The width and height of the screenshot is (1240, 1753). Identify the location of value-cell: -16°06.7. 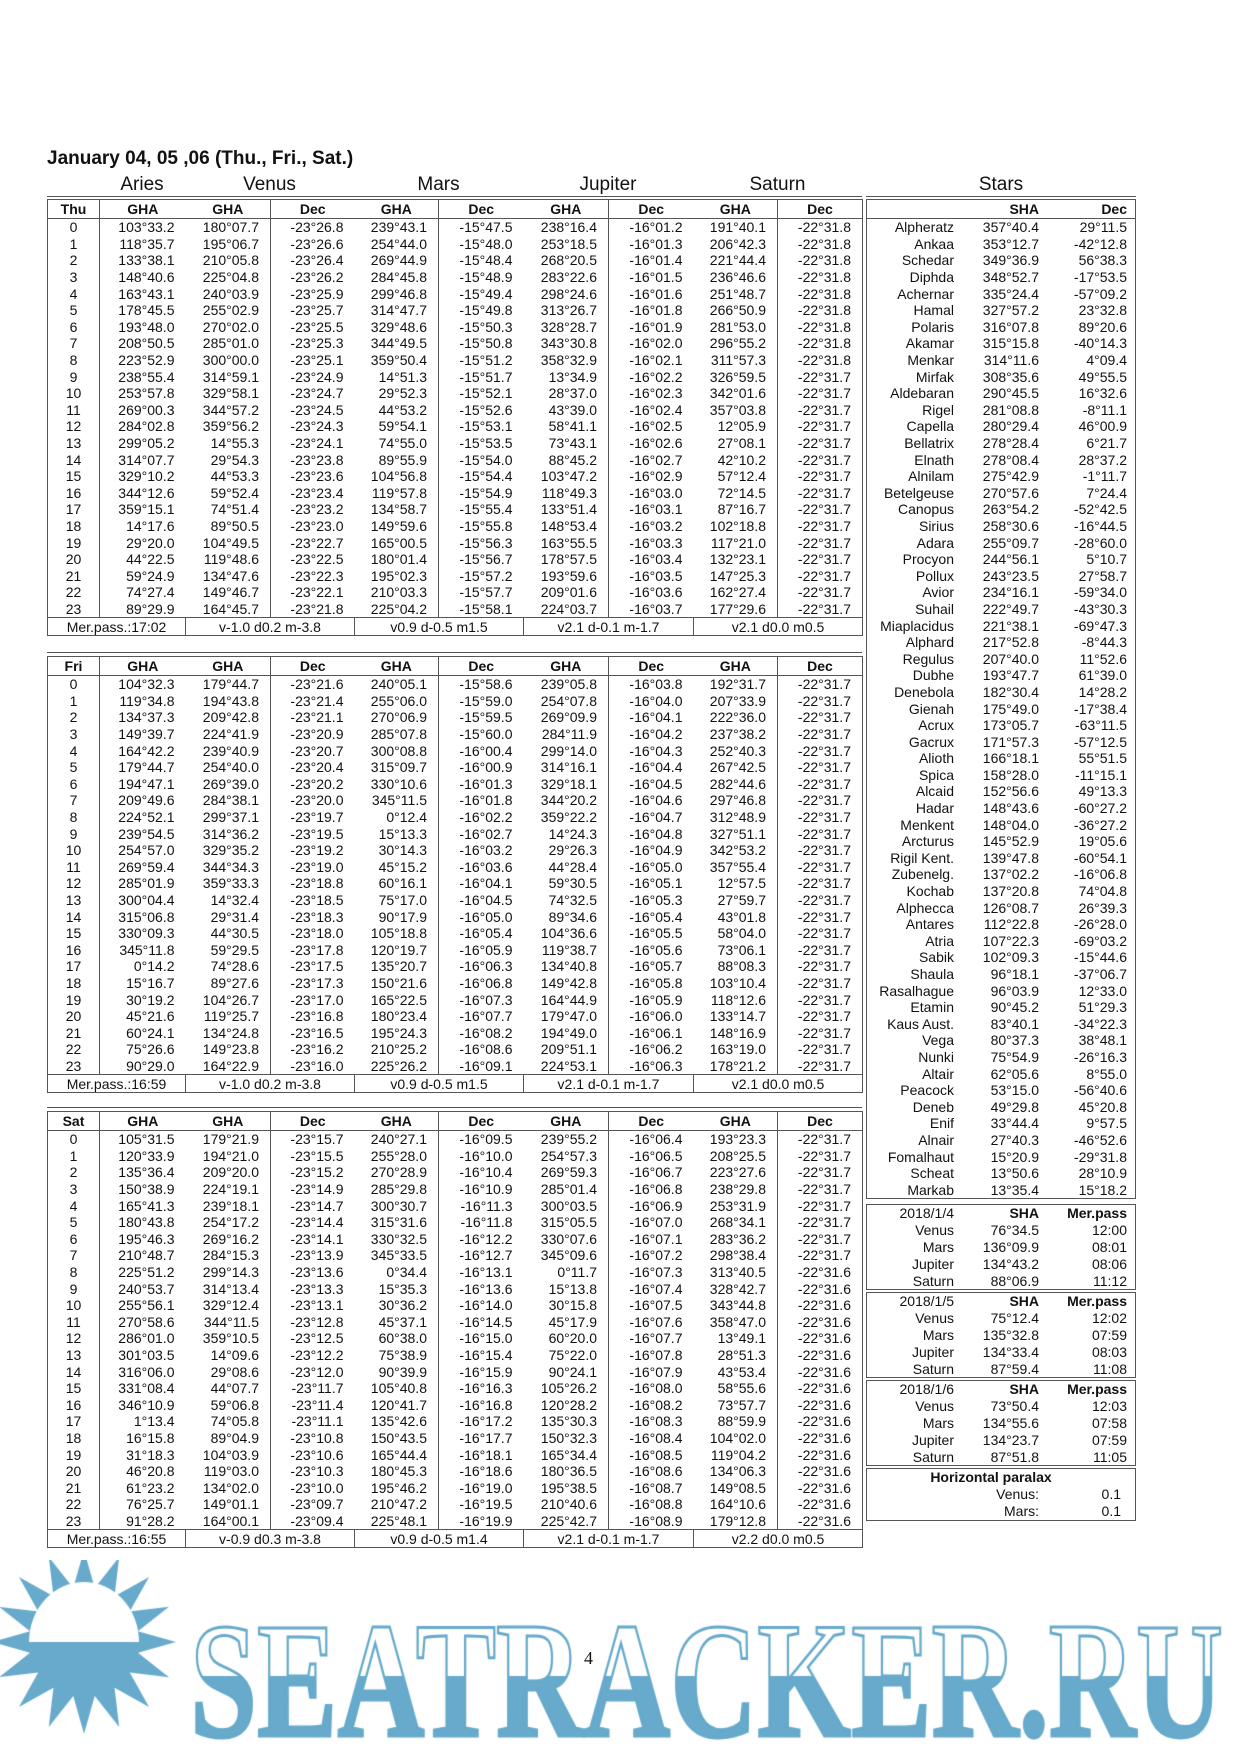
(651, 1172).